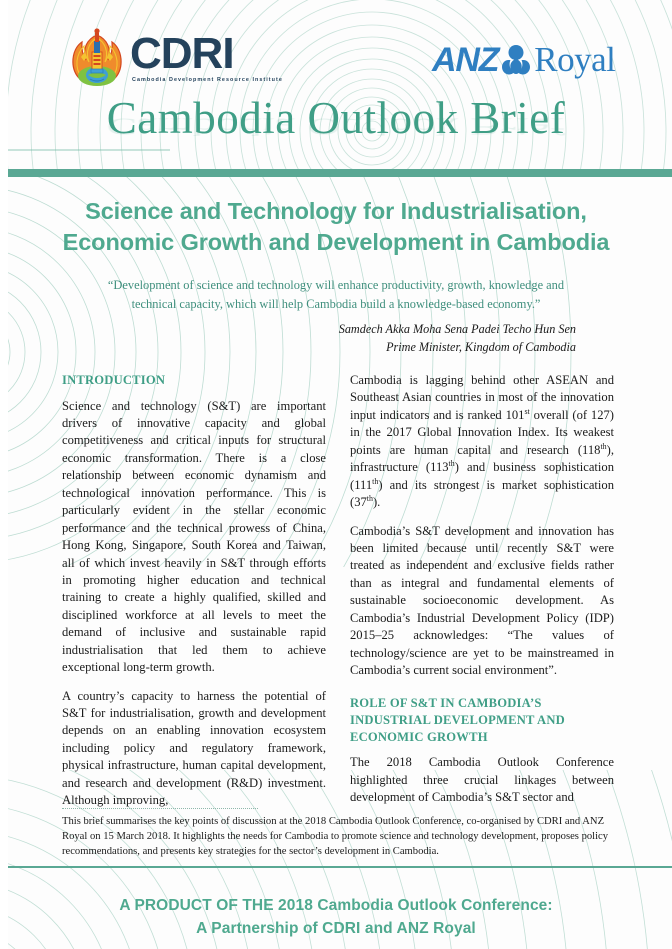 The image size is (672, 949). What do you see at coordinates (465, 59) in the screenshot?
I see `anz-letters: ANZ` at bounding box center [465, 59].